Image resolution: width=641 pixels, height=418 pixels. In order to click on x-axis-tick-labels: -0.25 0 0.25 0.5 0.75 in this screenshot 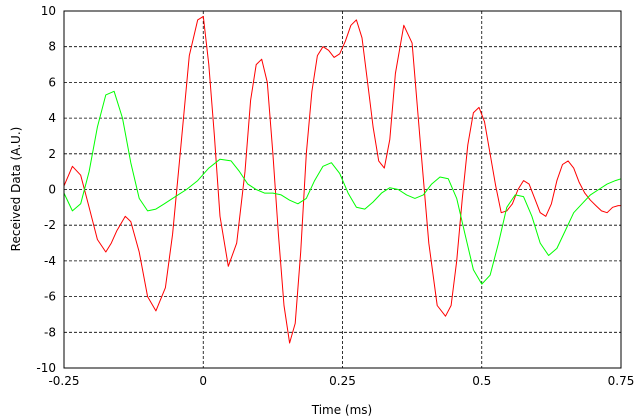, I will do `click(341, 381)`.